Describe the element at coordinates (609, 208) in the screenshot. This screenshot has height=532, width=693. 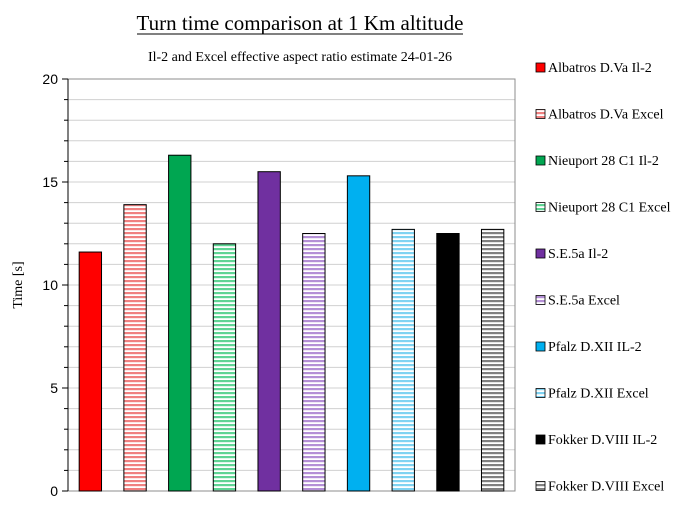
I see `legend-label: Nieuport 28 C1 Excel` at that location.